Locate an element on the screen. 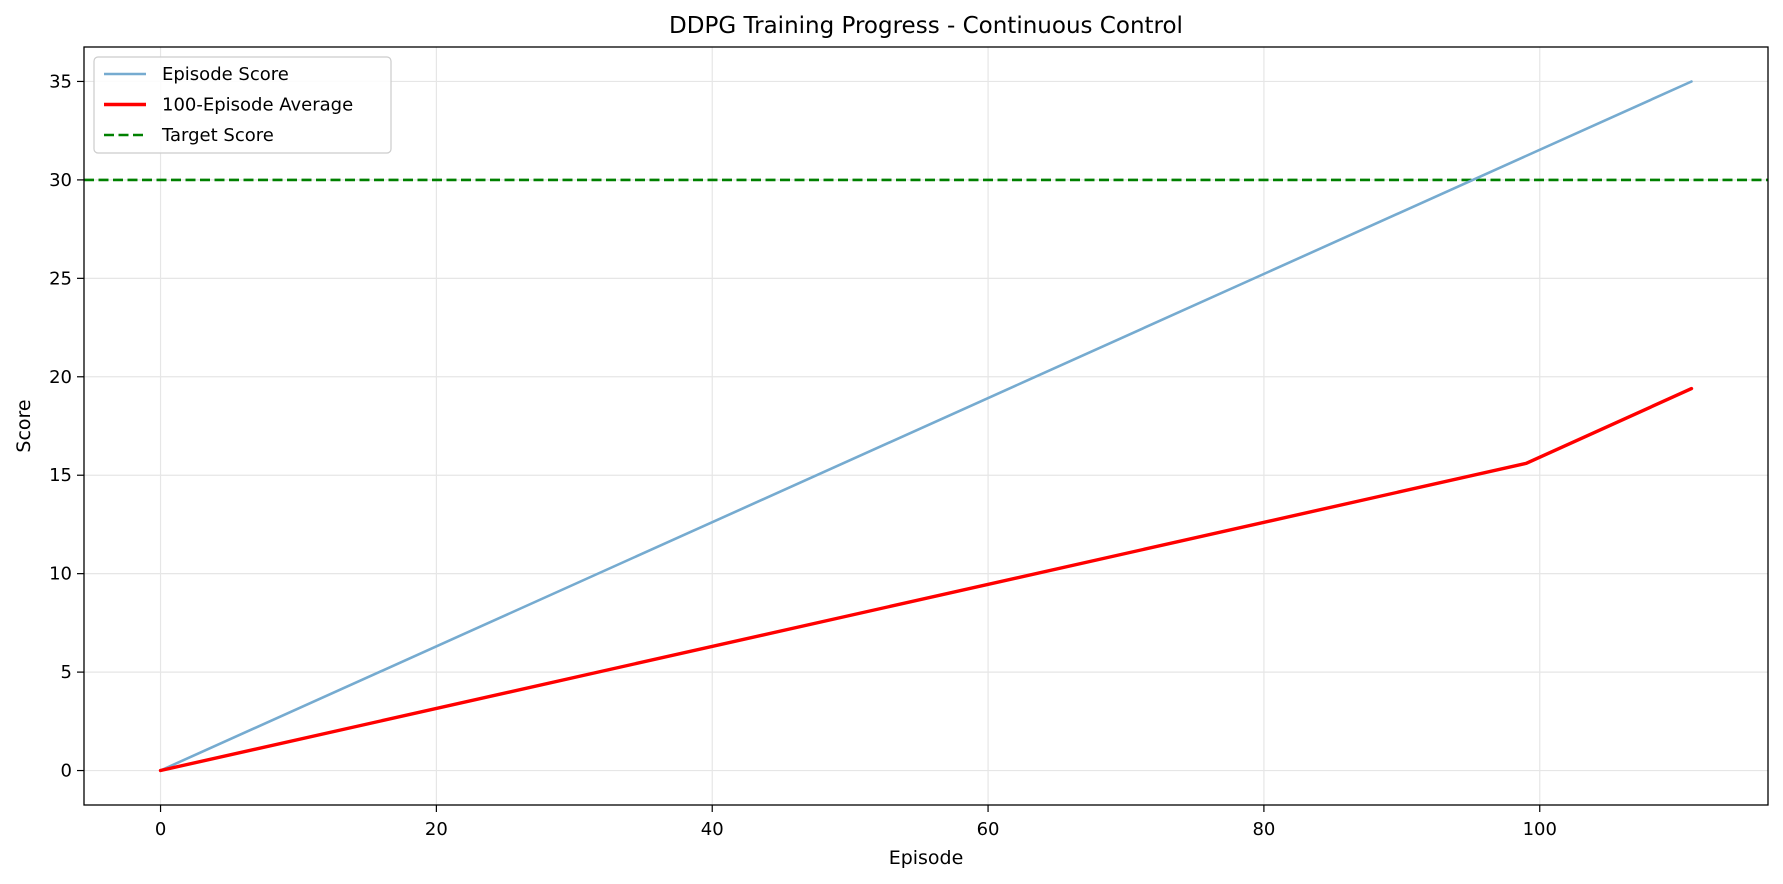 The height and width of the screenshot is (884, 1783). legend-label: Episode Score is located at coordinates (225, 74).